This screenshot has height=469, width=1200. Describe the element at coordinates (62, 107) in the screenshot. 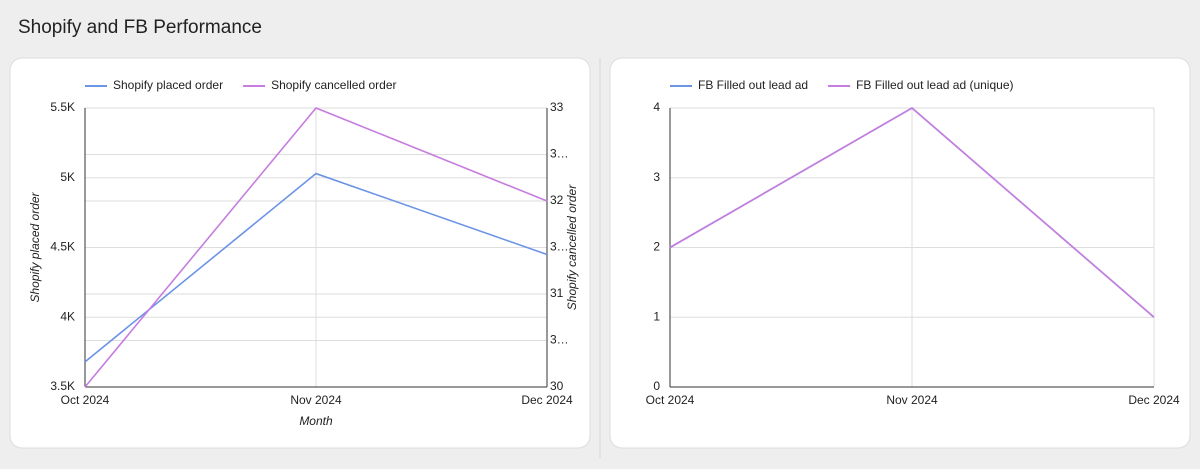

I see `y-tick-label: 5.5K` at that location.